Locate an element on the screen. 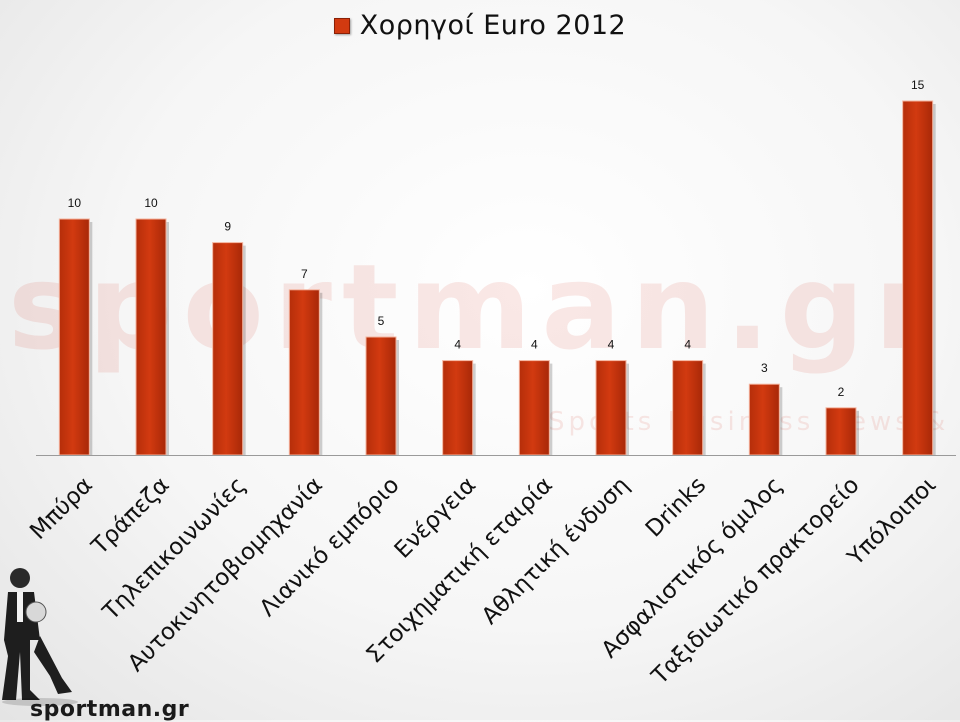 Image resolution: width=960 pixels, height=722 pixels. category-label: Αθλητική ένδυση is located at coordinates (556, 551).